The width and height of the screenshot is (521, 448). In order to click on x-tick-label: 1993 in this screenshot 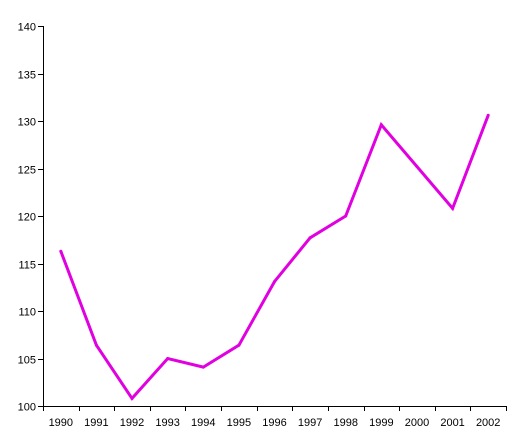, I will do `click(167, 423)`.